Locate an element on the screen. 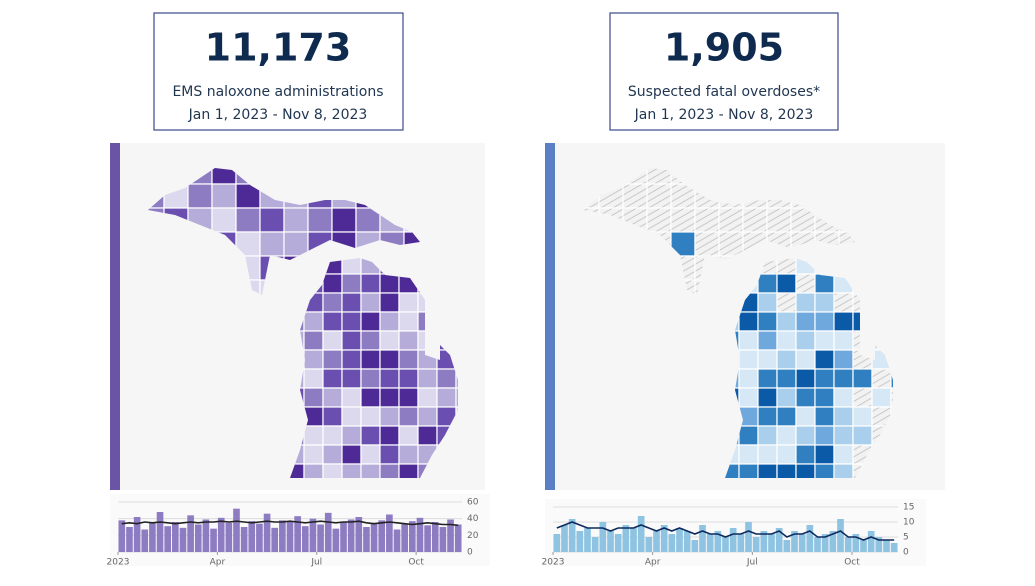  y-tick-label: 5 is located at coordinates (906, 538).